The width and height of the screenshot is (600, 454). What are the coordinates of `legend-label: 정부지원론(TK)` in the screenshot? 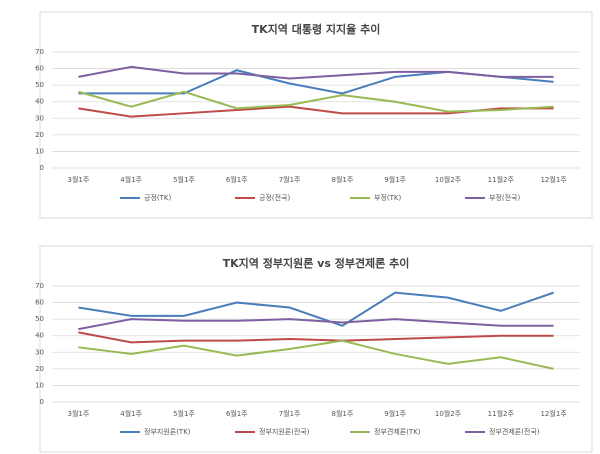 It's located at (167, 431).